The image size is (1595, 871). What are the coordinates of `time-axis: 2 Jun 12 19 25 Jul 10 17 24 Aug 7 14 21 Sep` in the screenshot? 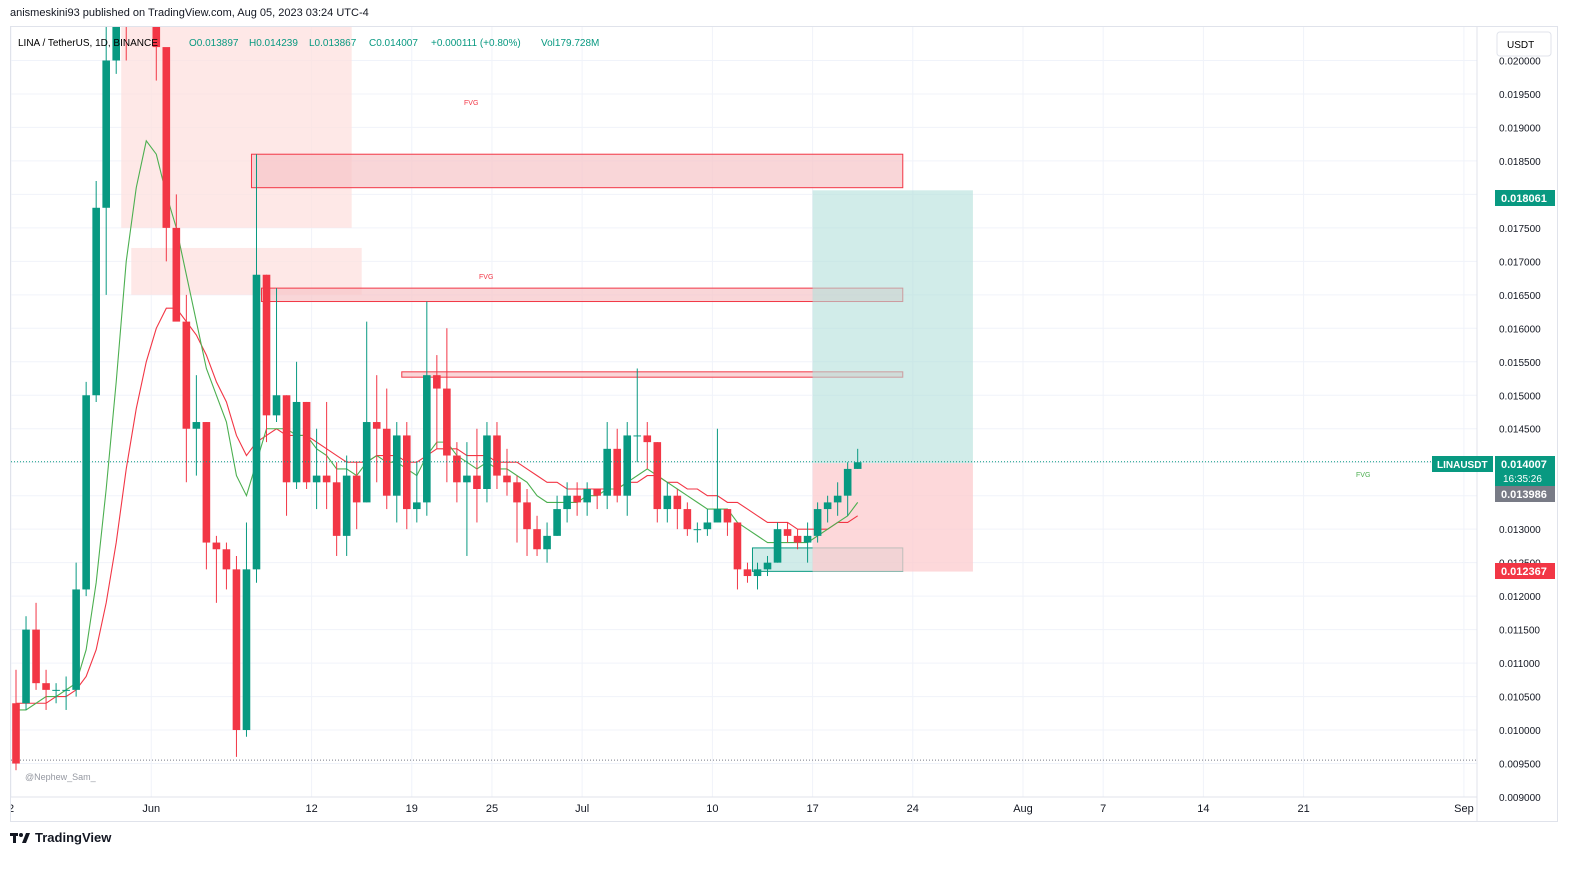 It's located at (742, 809).